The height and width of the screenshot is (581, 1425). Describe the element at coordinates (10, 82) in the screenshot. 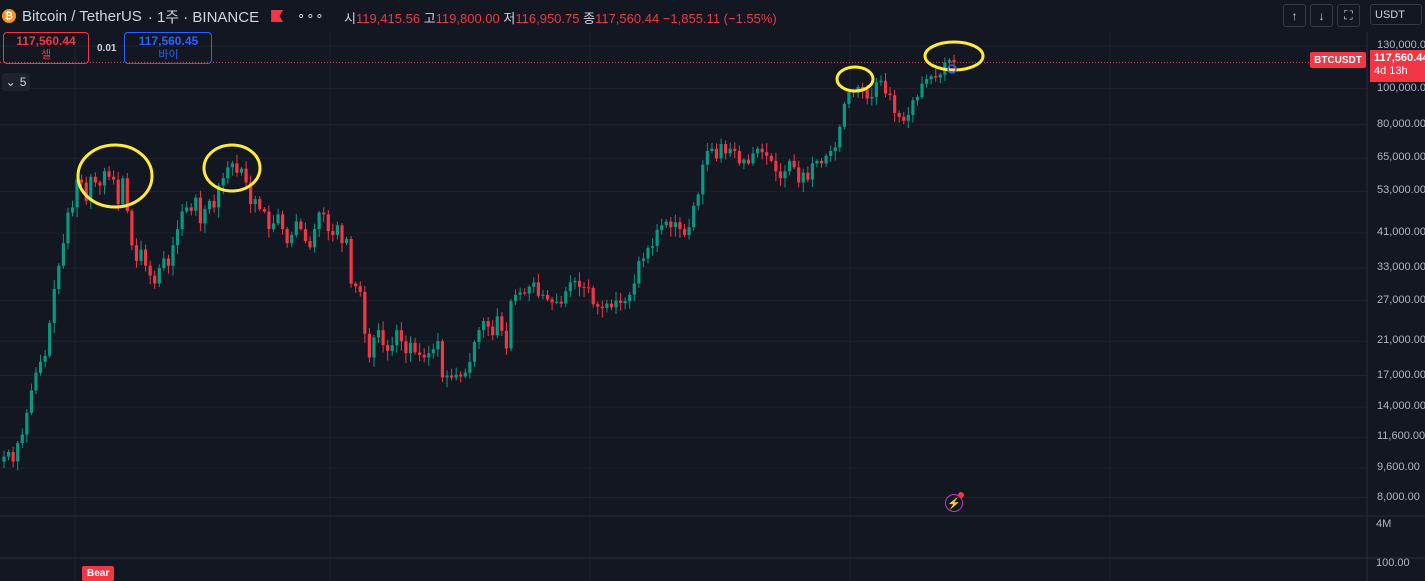

I see `chevron-down-icon: ⌄` at that location.